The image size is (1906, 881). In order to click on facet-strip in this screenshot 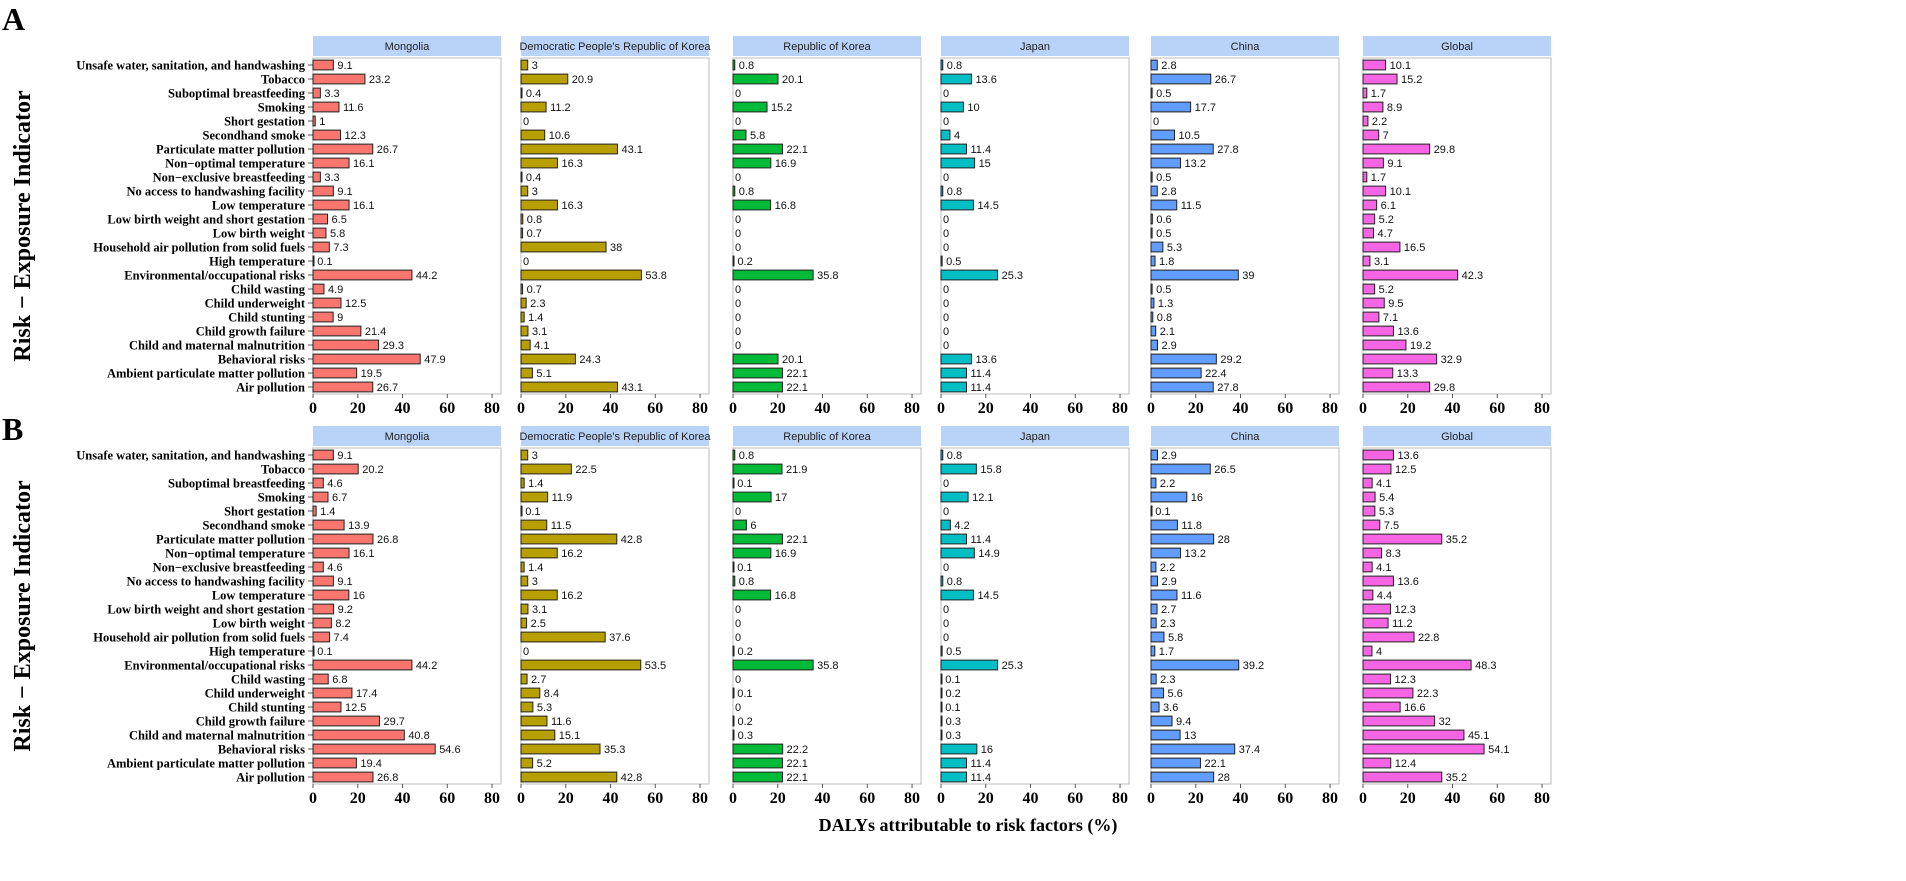, I will do `click(407, 436)`.